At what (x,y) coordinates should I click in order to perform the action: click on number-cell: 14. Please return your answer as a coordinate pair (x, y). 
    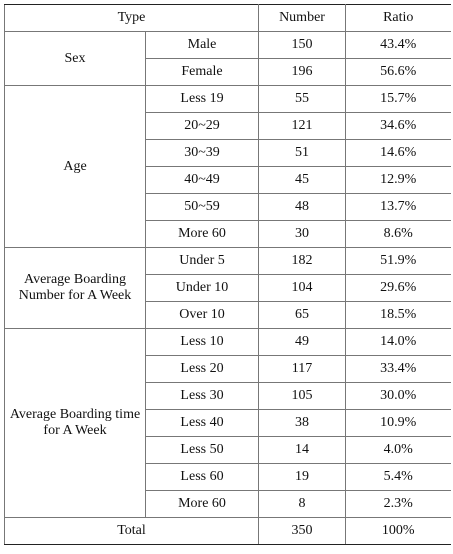
    Looking at the image, I should click on (302, 450).